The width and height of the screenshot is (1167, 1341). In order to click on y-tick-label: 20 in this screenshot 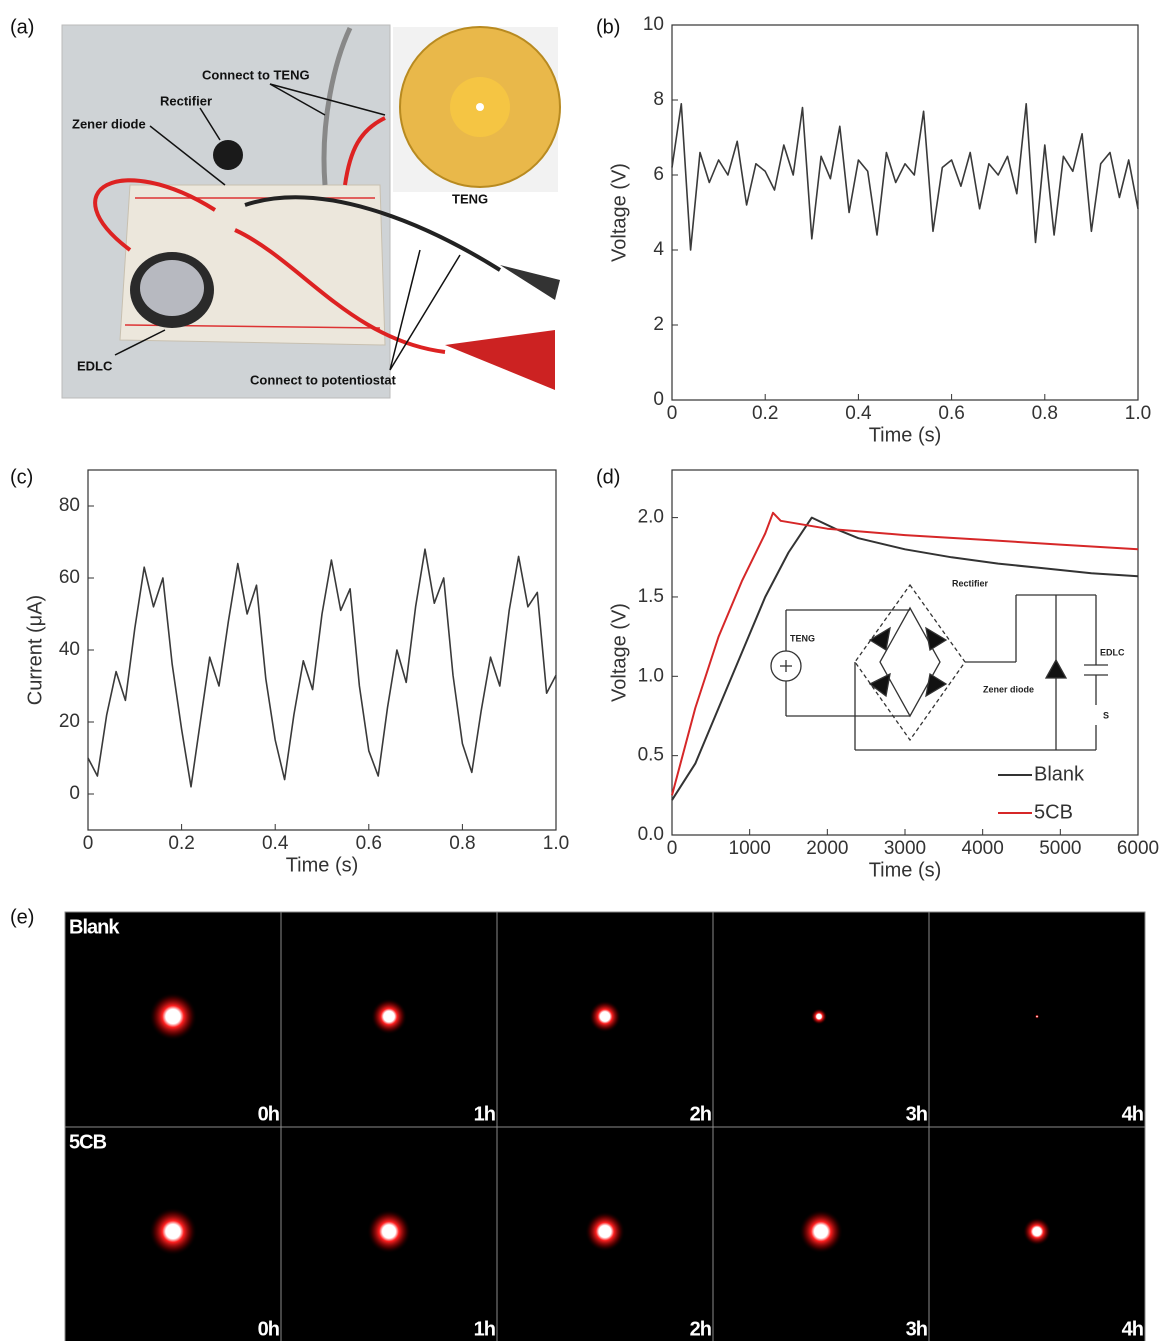, I will do `click(69, 721)`.